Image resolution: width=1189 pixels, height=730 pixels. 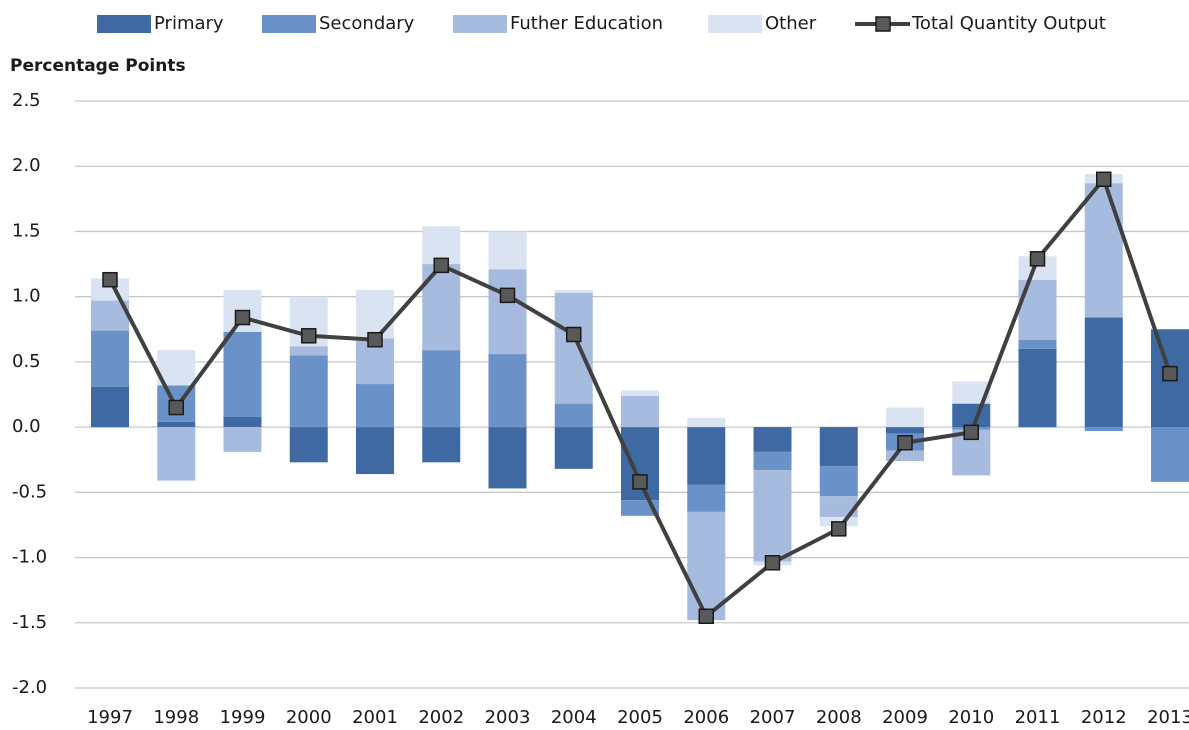 What do you see at coordinates (375, 717) in the screenshot?
I see `x-tick-label: 2001` at bounding box center [375, 717].